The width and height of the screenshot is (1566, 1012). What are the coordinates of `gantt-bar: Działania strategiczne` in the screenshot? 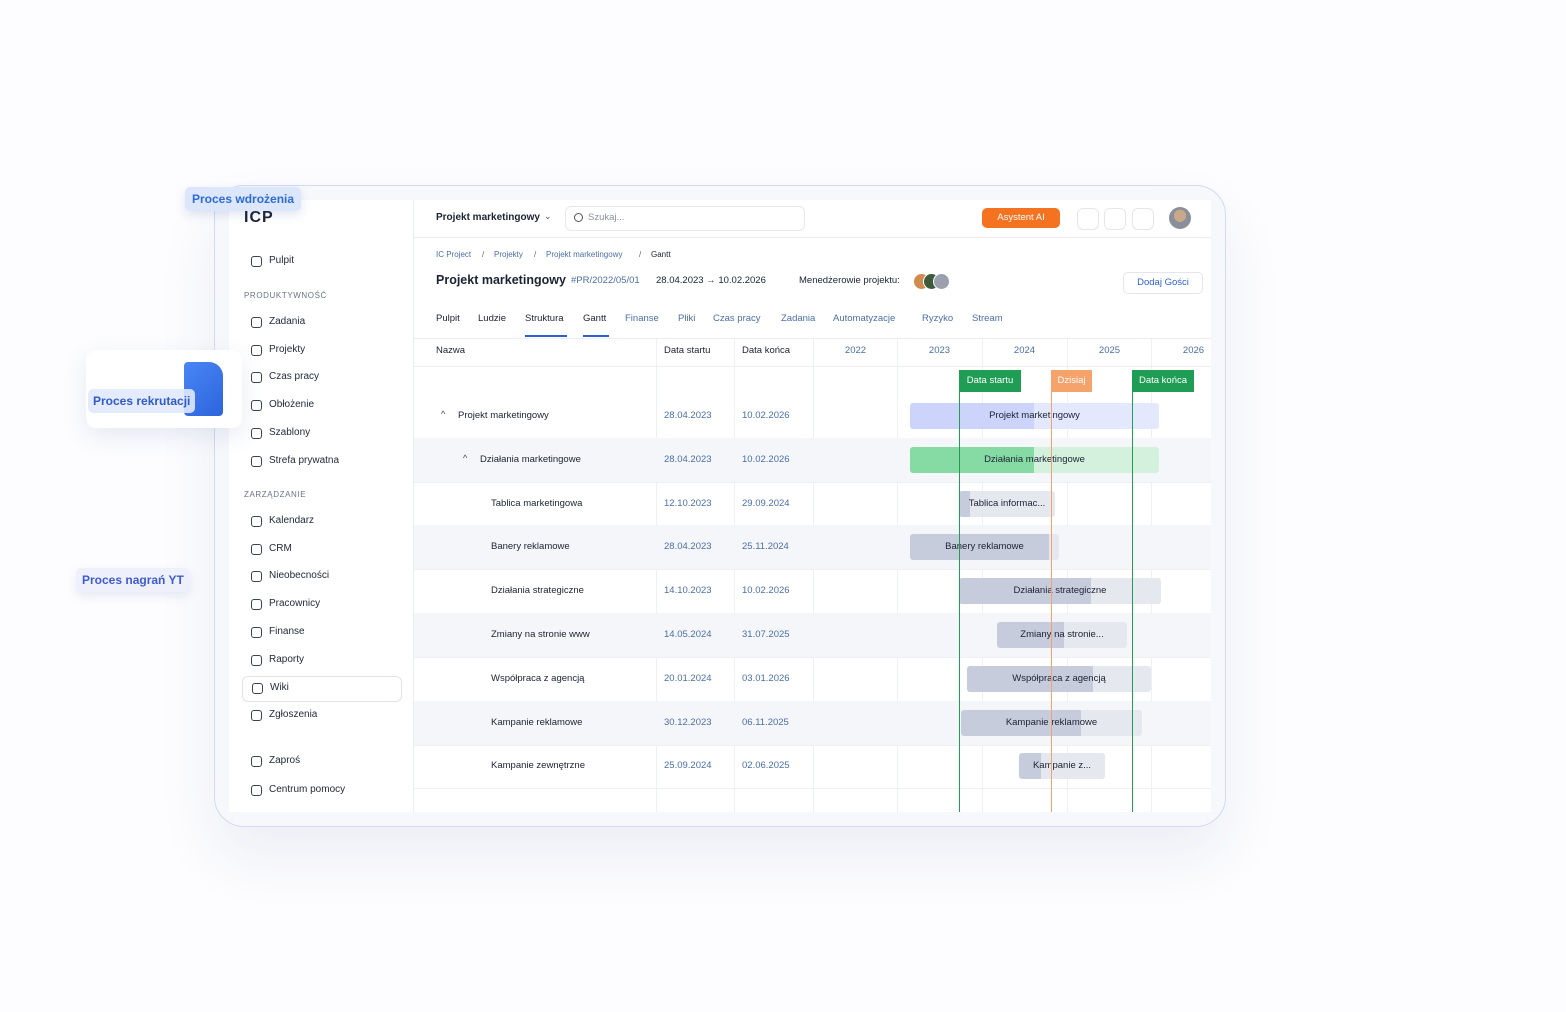 It's located at (1060, 591).